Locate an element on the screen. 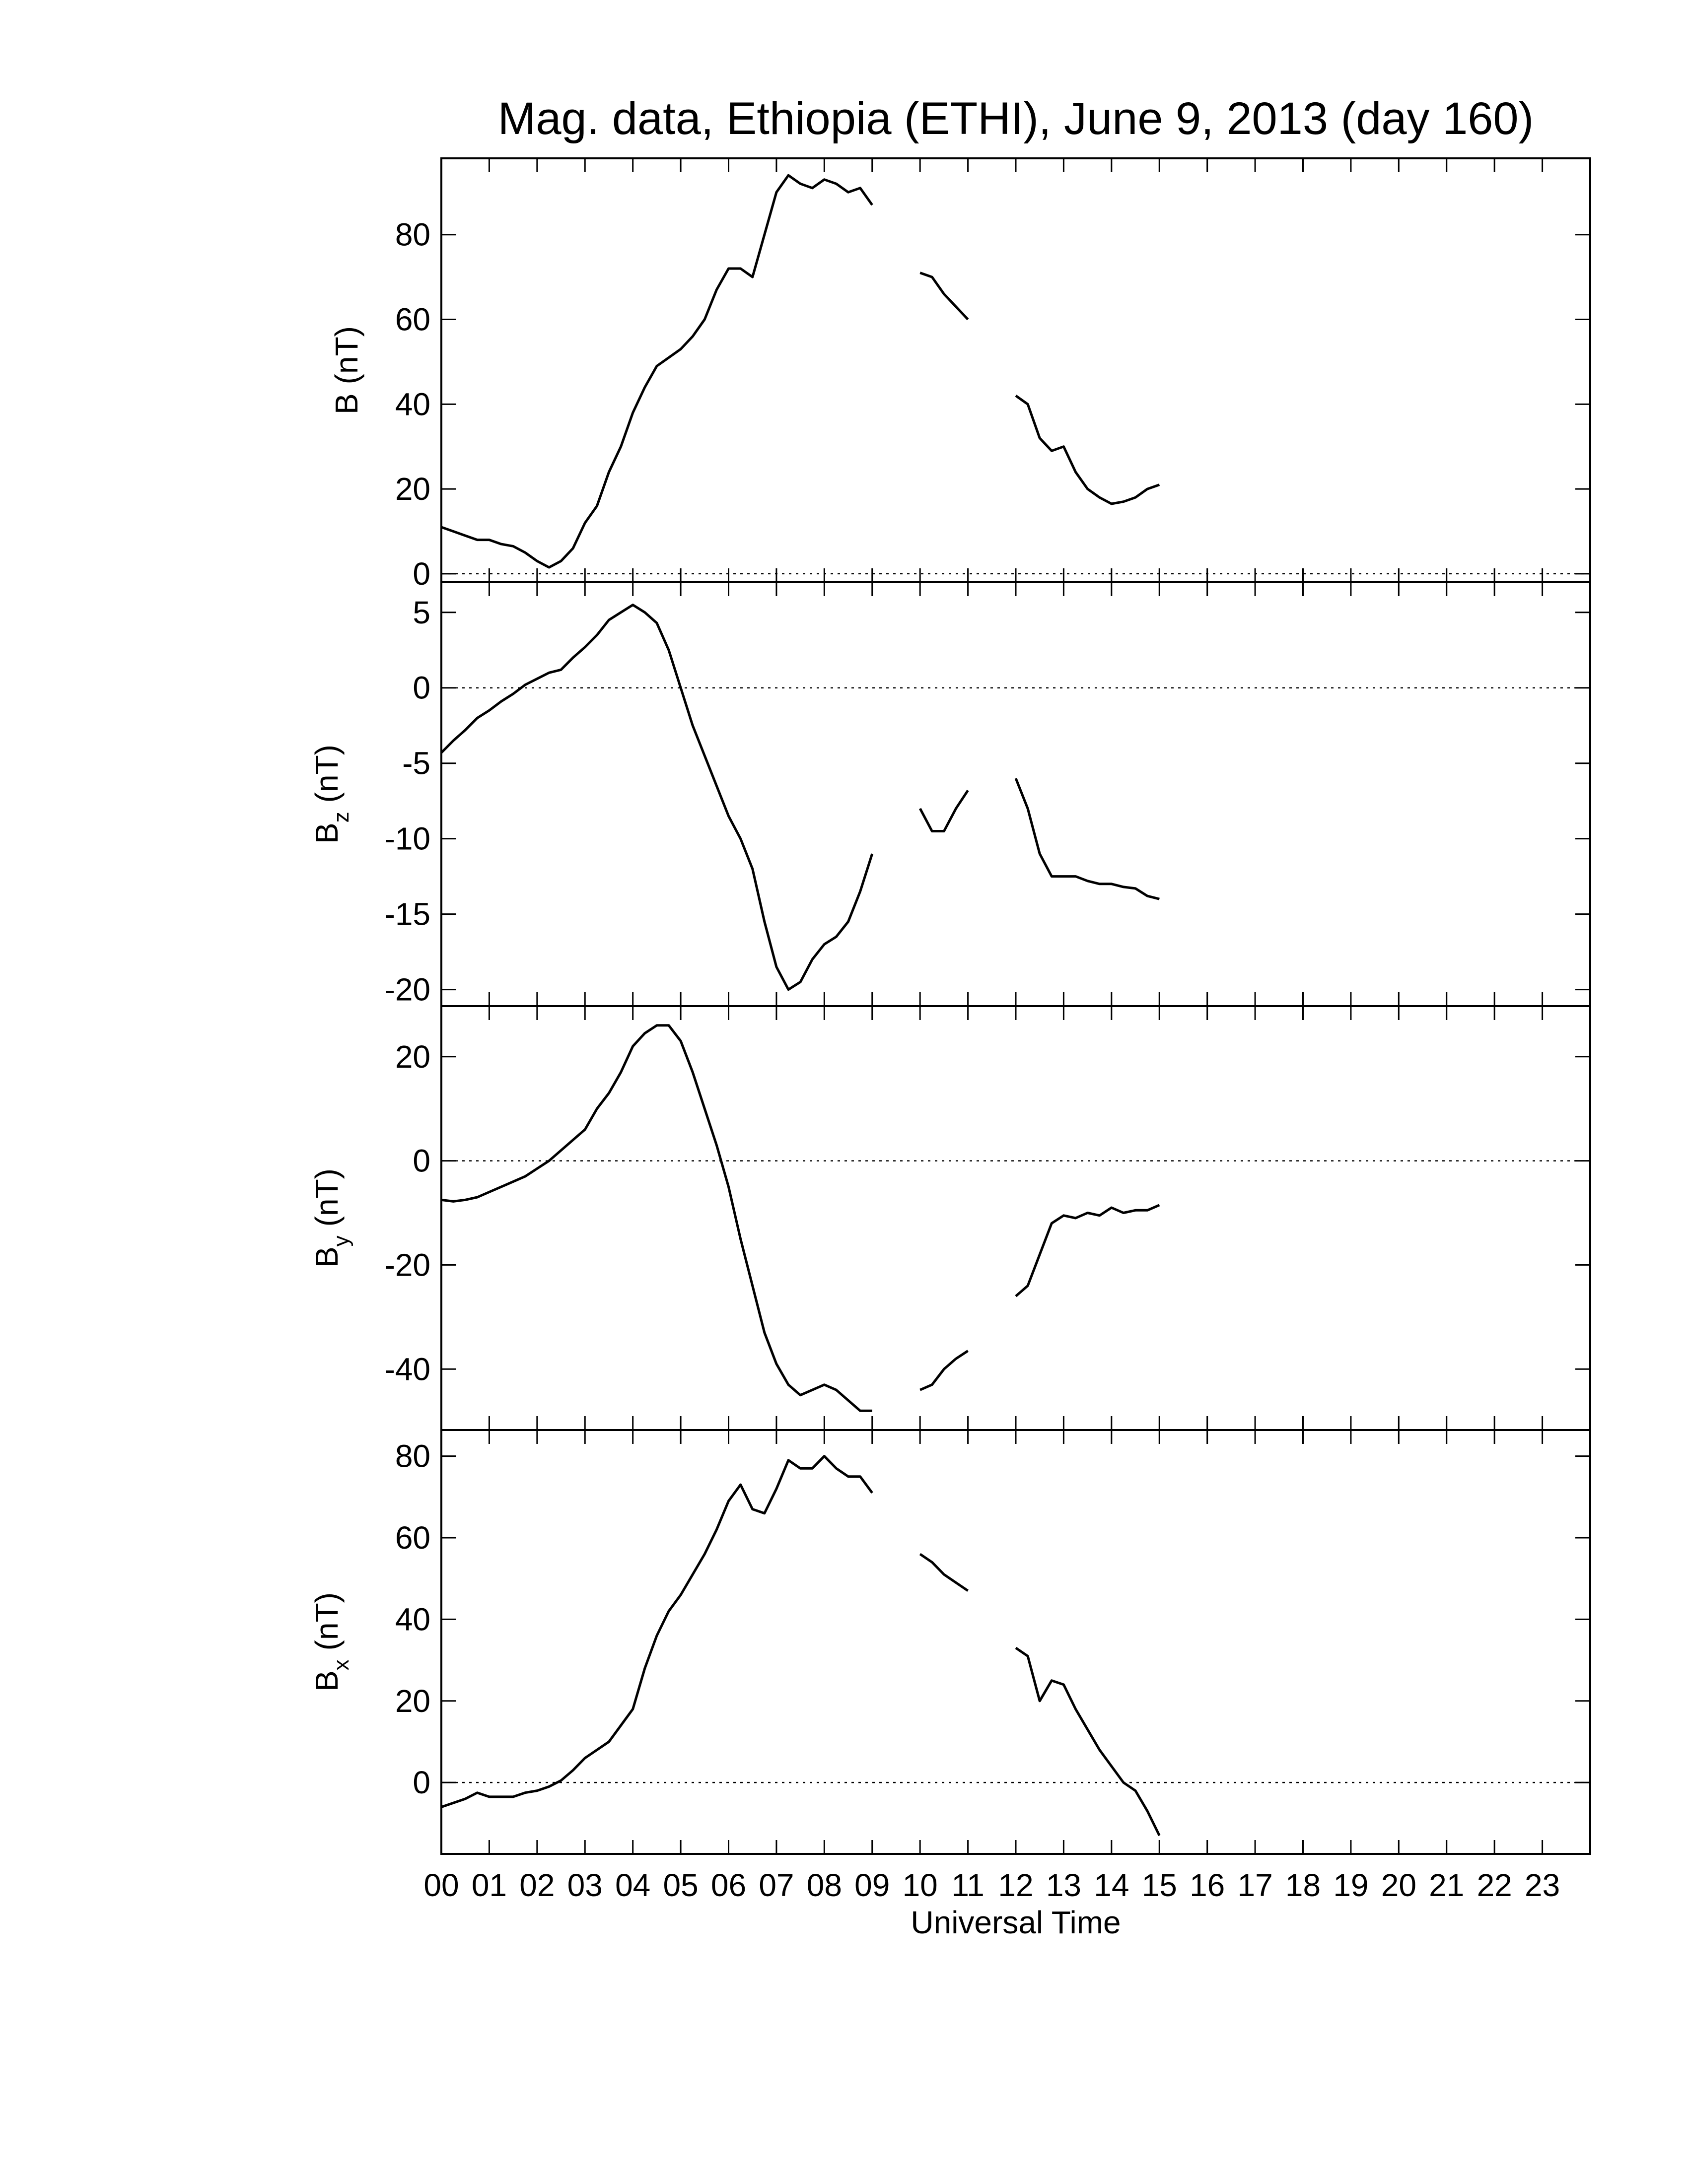  x-tick-label: 05 is located at coordinates (680, 1885).